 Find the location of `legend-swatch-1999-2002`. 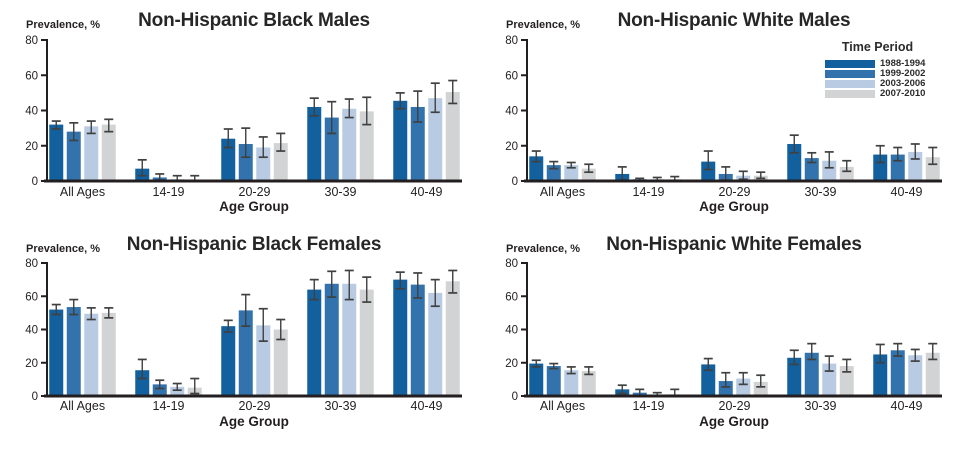

legend-swatch-1999-2002 is located at coordinates (850, 74).